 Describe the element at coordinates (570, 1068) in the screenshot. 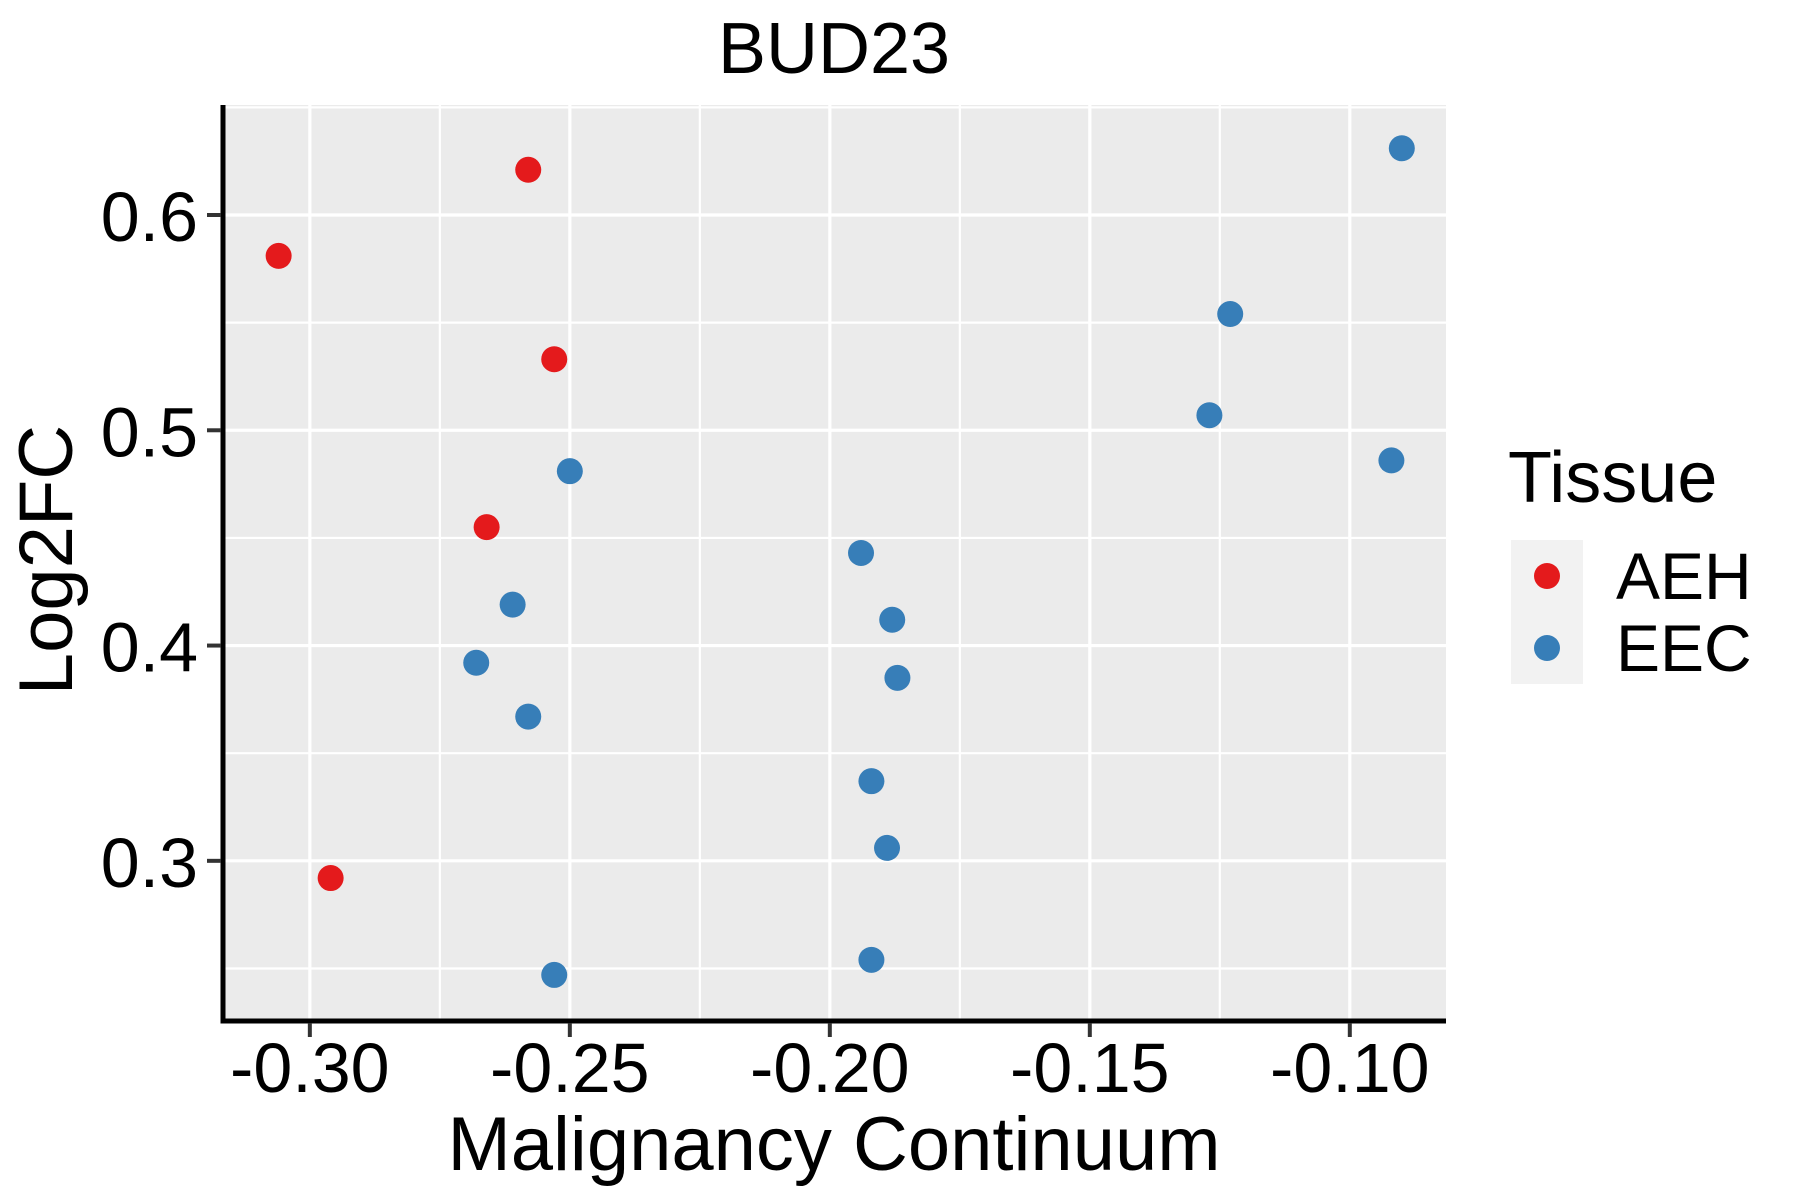

I see `x-tick-label: -0.25` at that location.